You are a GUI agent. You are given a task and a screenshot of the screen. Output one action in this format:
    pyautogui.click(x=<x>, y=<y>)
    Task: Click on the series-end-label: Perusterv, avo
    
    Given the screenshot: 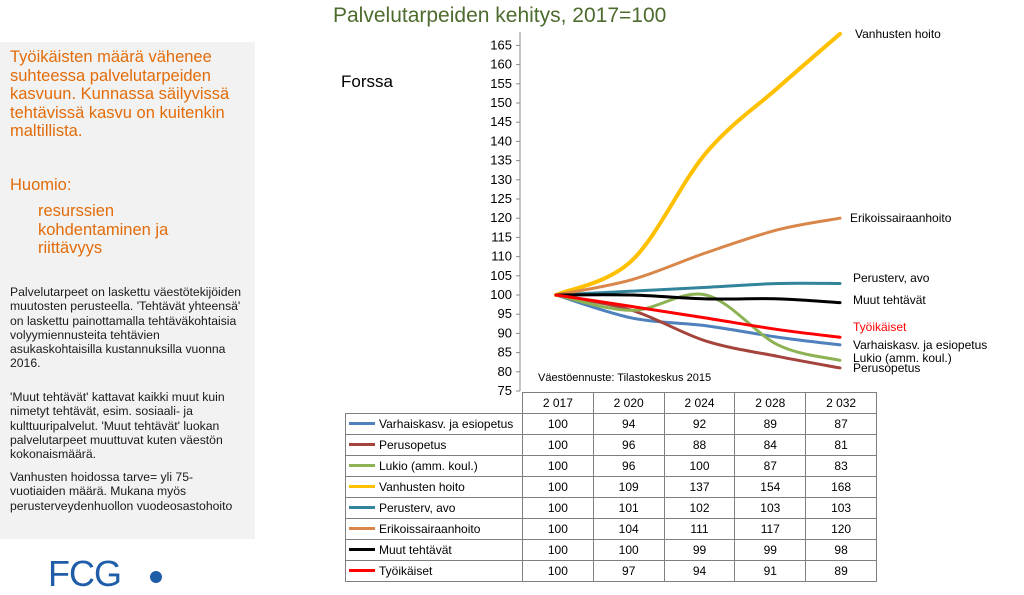 What is the action you would take?
    pyautogui.click(x=891, y=278)
    